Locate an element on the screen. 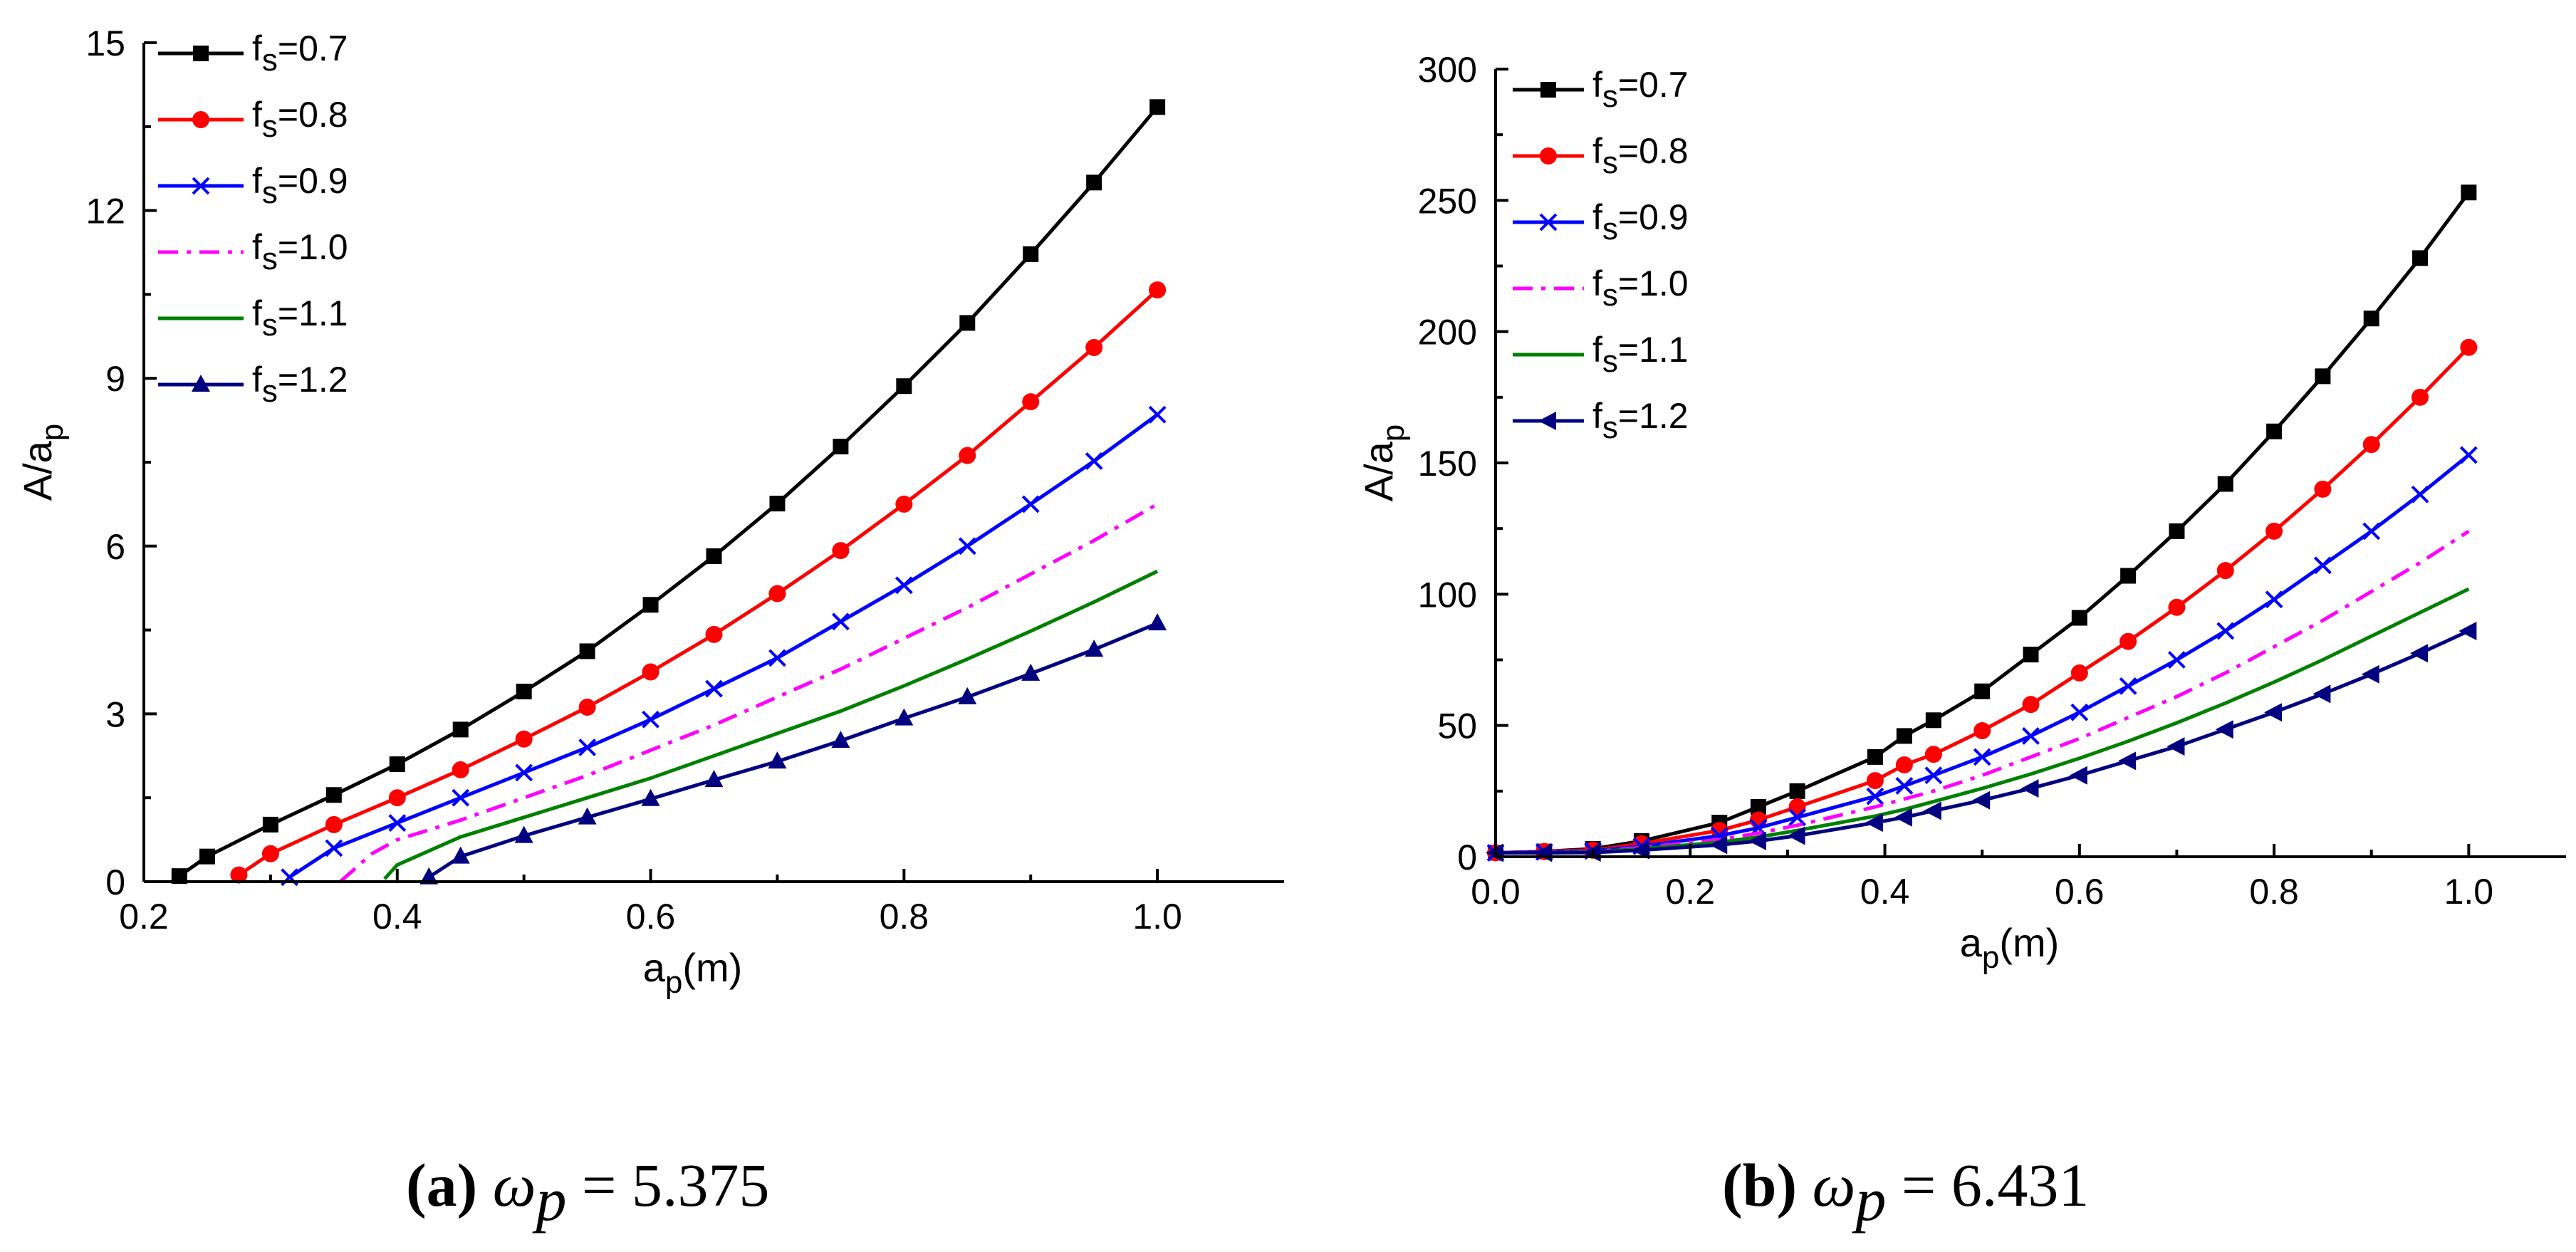 This screenshot has width=2576, height=1252. x-tick-label: 0.2 is located at coordinates (144, 917).